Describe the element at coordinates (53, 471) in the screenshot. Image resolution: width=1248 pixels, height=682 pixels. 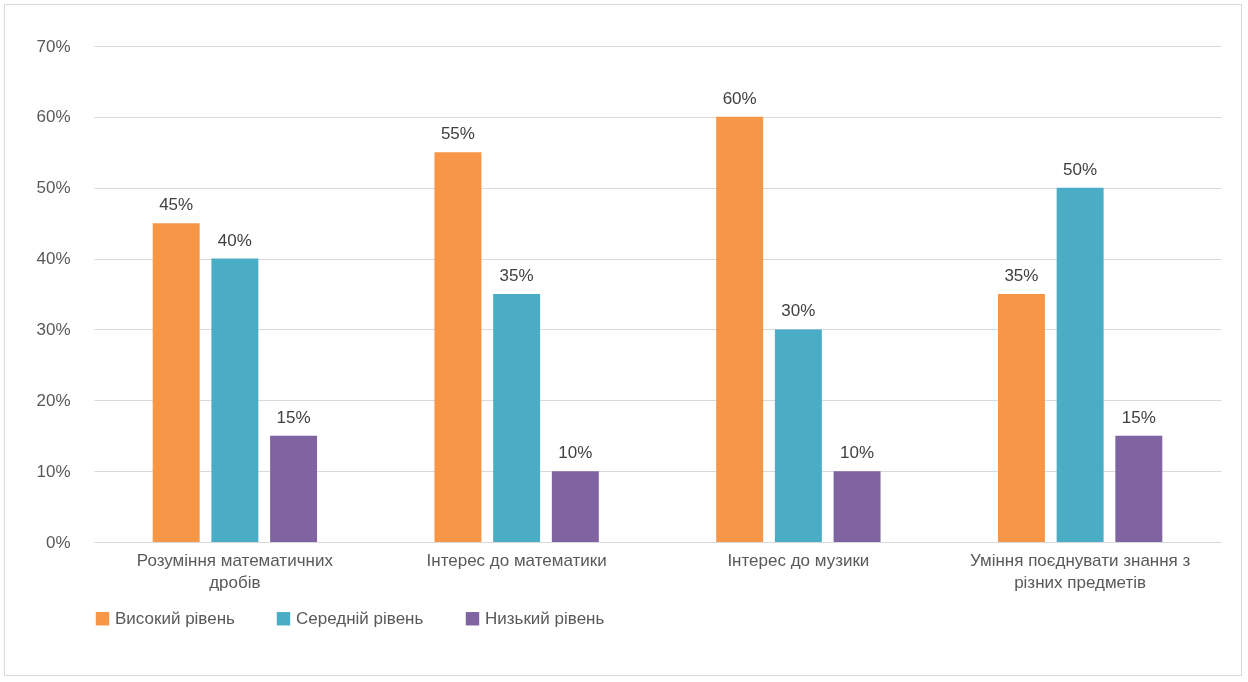
I see `y-tick-label: 10%` at that location.